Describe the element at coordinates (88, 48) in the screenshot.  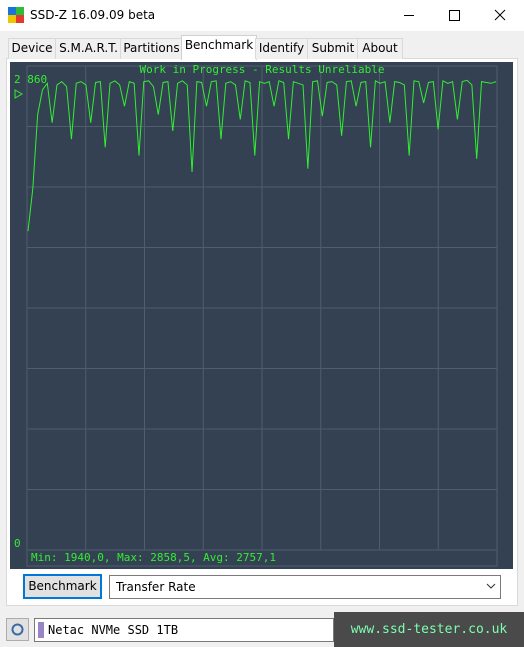
I see `tab: S.M.A.R.T.` at that location.